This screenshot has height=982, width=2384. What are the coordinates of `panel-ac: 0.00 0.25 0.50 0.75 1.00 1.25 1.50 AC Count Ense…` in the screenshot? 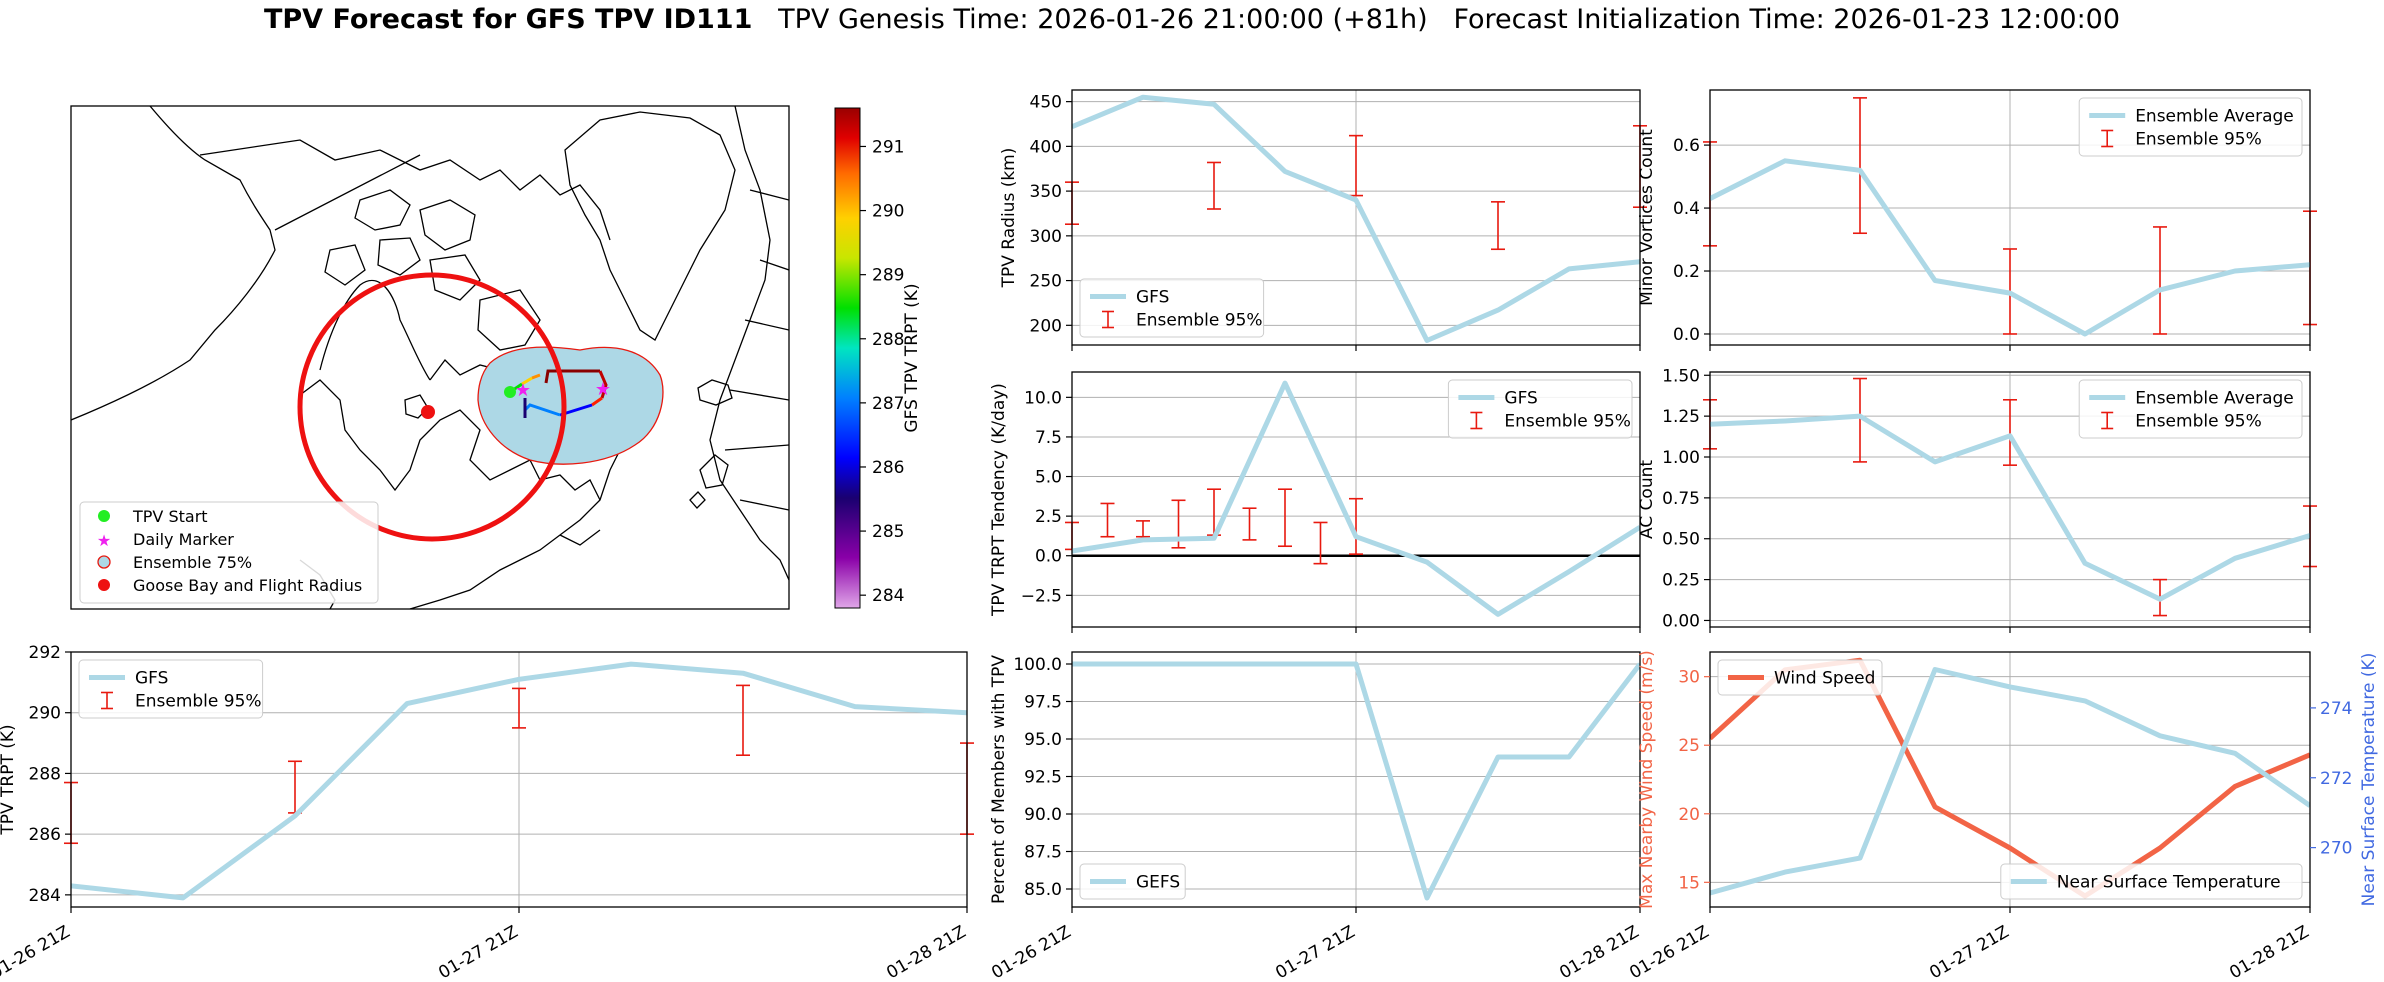 It's located at (1977, 499).